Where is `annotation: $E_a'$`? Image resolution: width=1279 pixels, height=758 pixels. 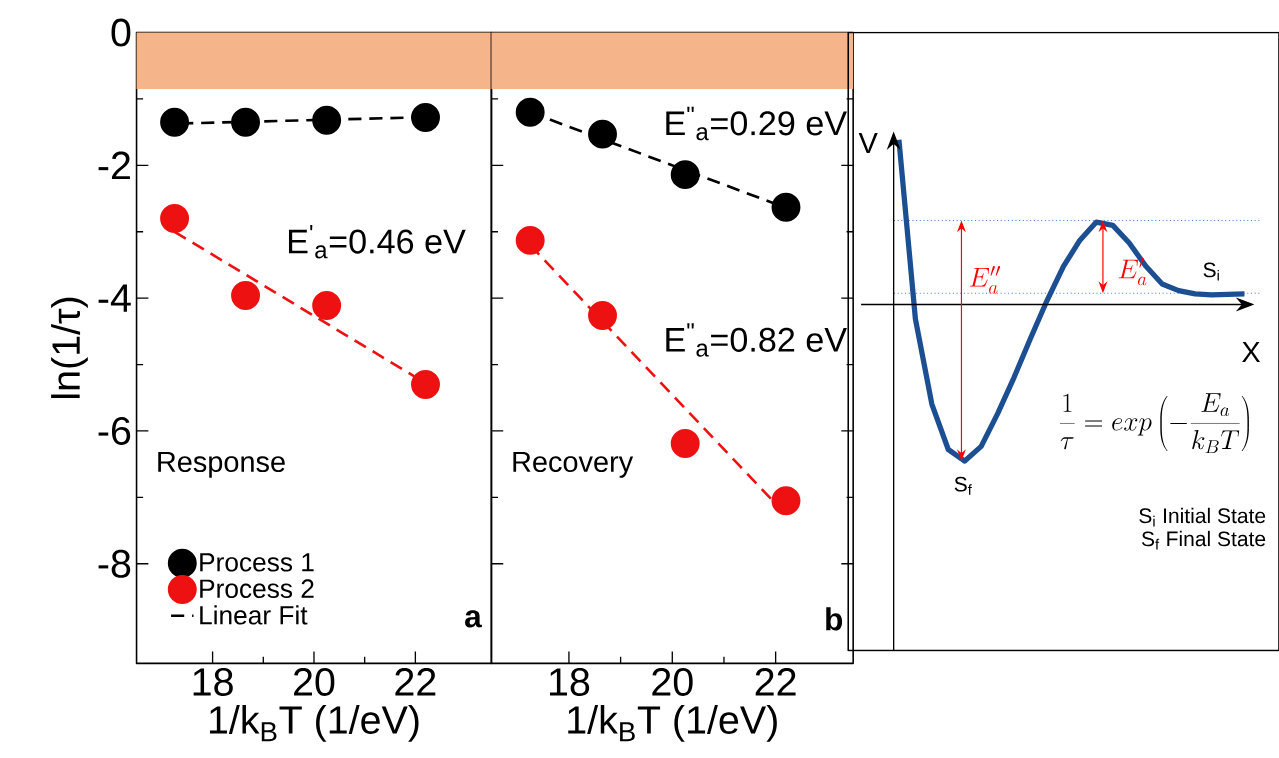
annotation: $E_a'$ is located at coordinates (1132, 271).